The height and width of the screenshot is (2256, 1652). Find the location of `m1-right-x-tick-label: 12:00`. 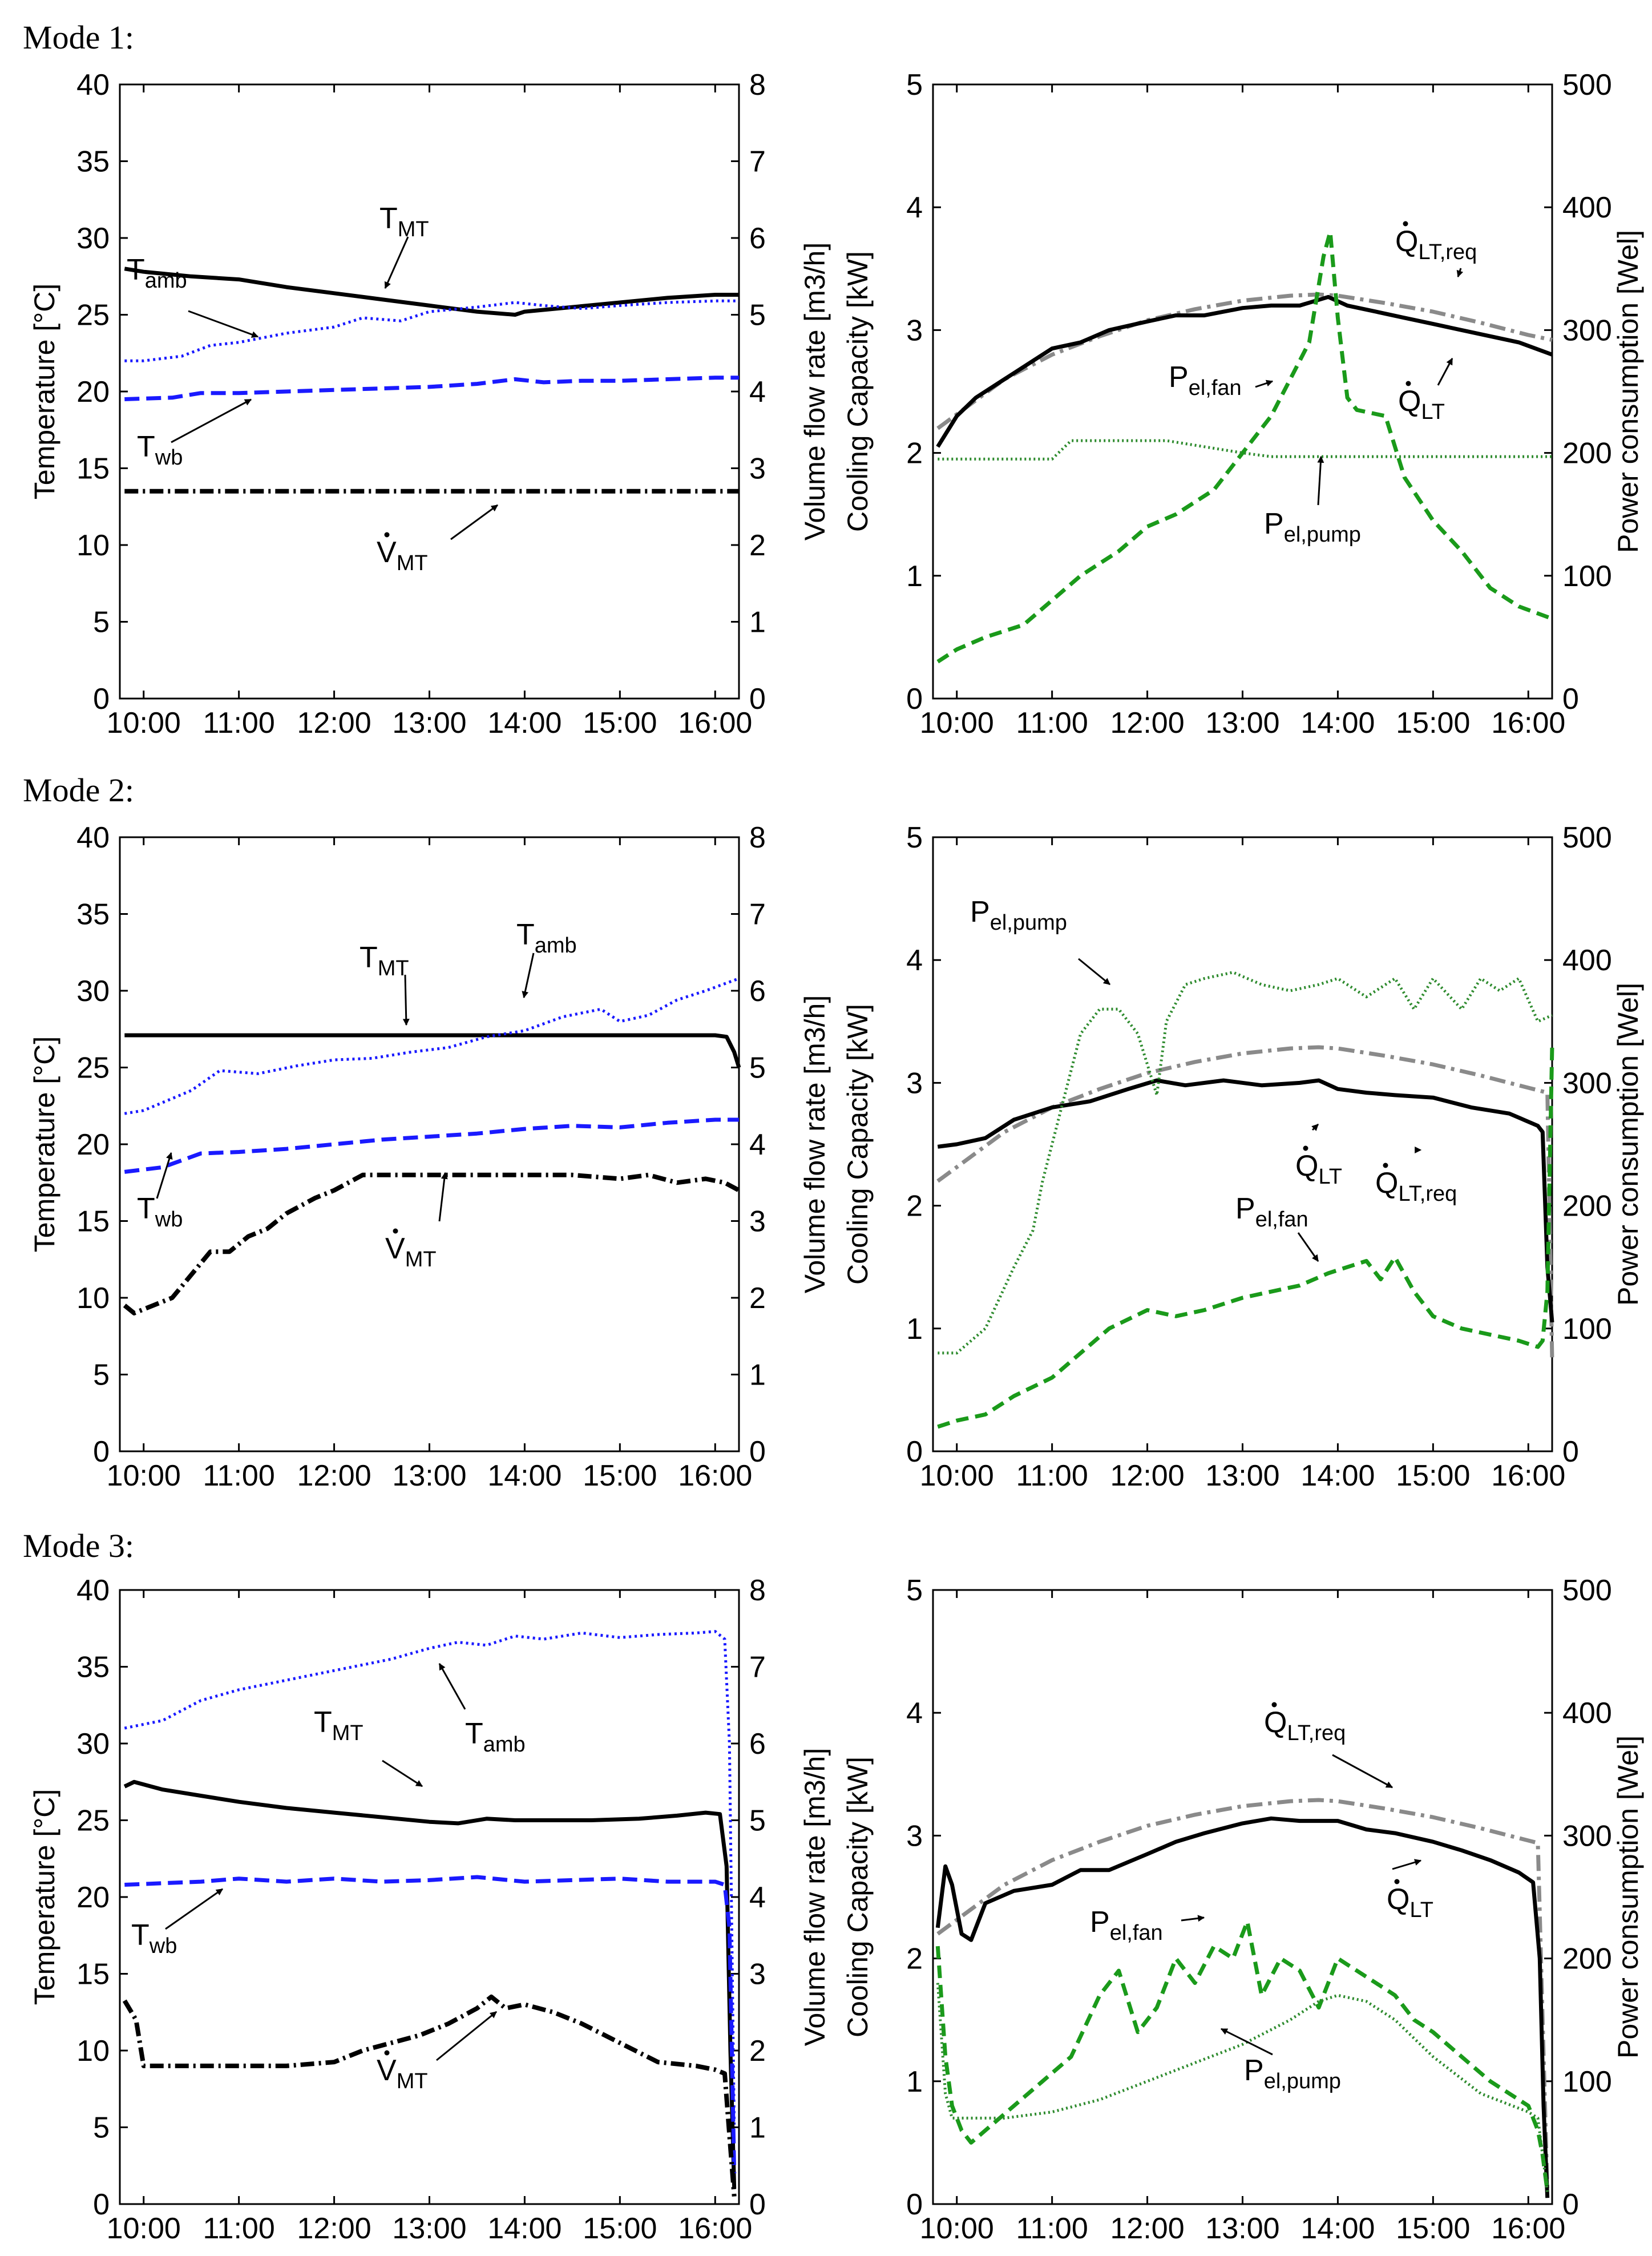

m1-right-x-tick-label: 12:00 is located at coordinates (1147, 723).